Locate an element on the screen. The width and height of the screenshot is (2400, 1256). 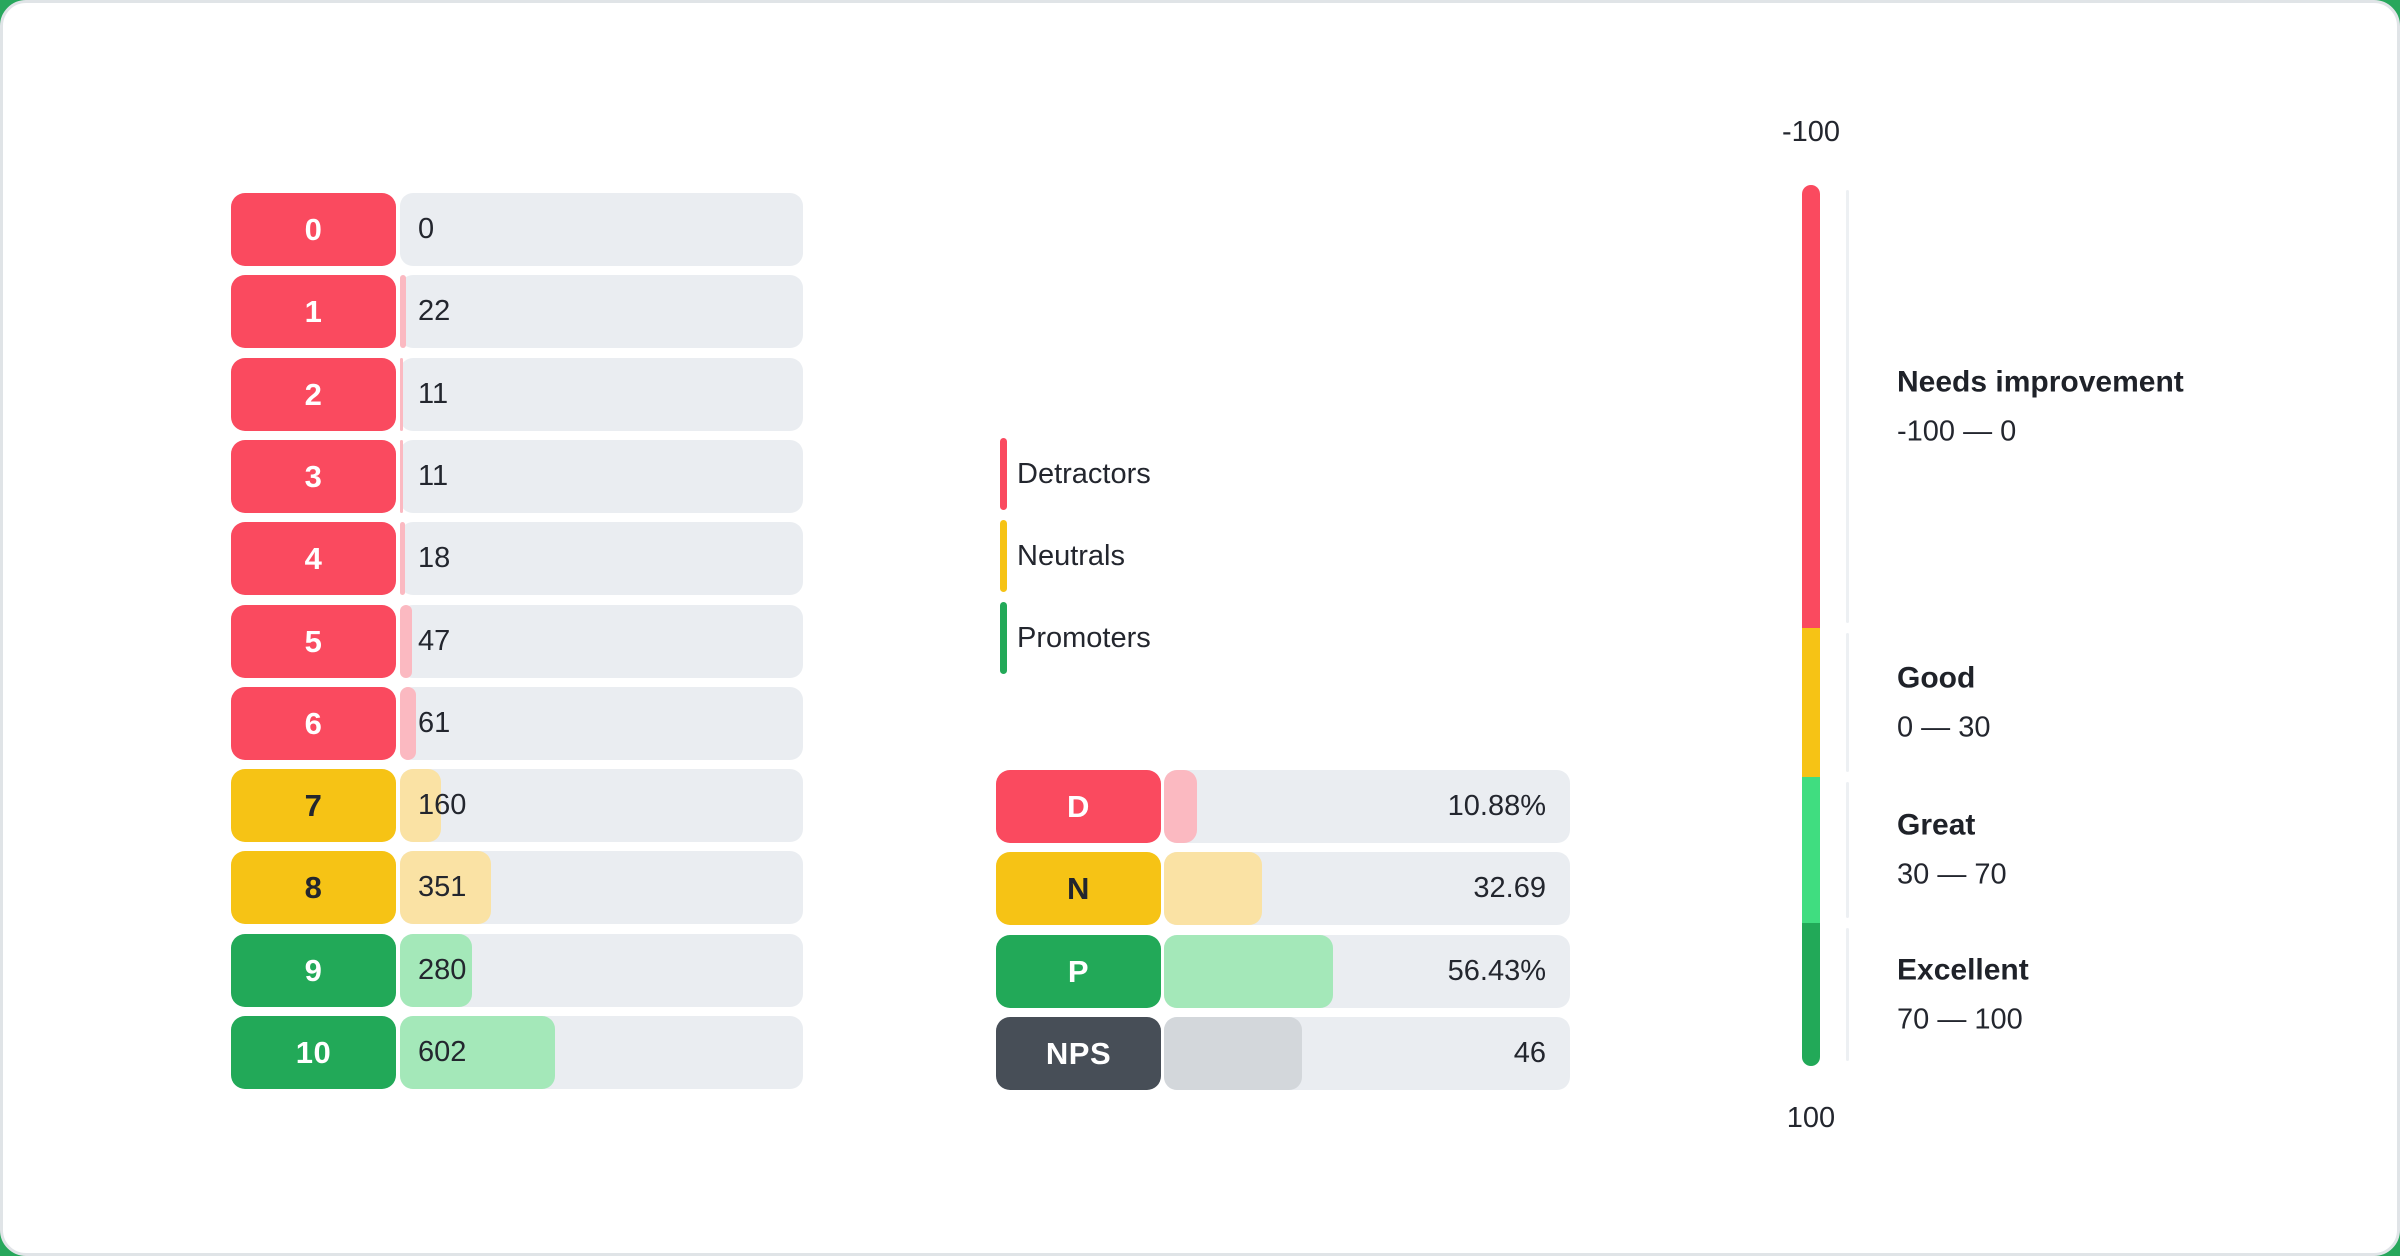
summary-row: N 32.69 is located at coordinates (1283, 888).